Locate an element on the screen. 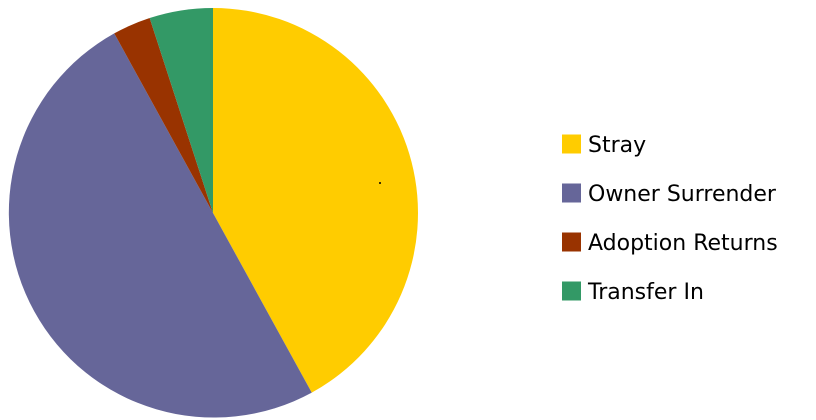  legend-swatch-adoption-returns is located at coordinates (571, 242).